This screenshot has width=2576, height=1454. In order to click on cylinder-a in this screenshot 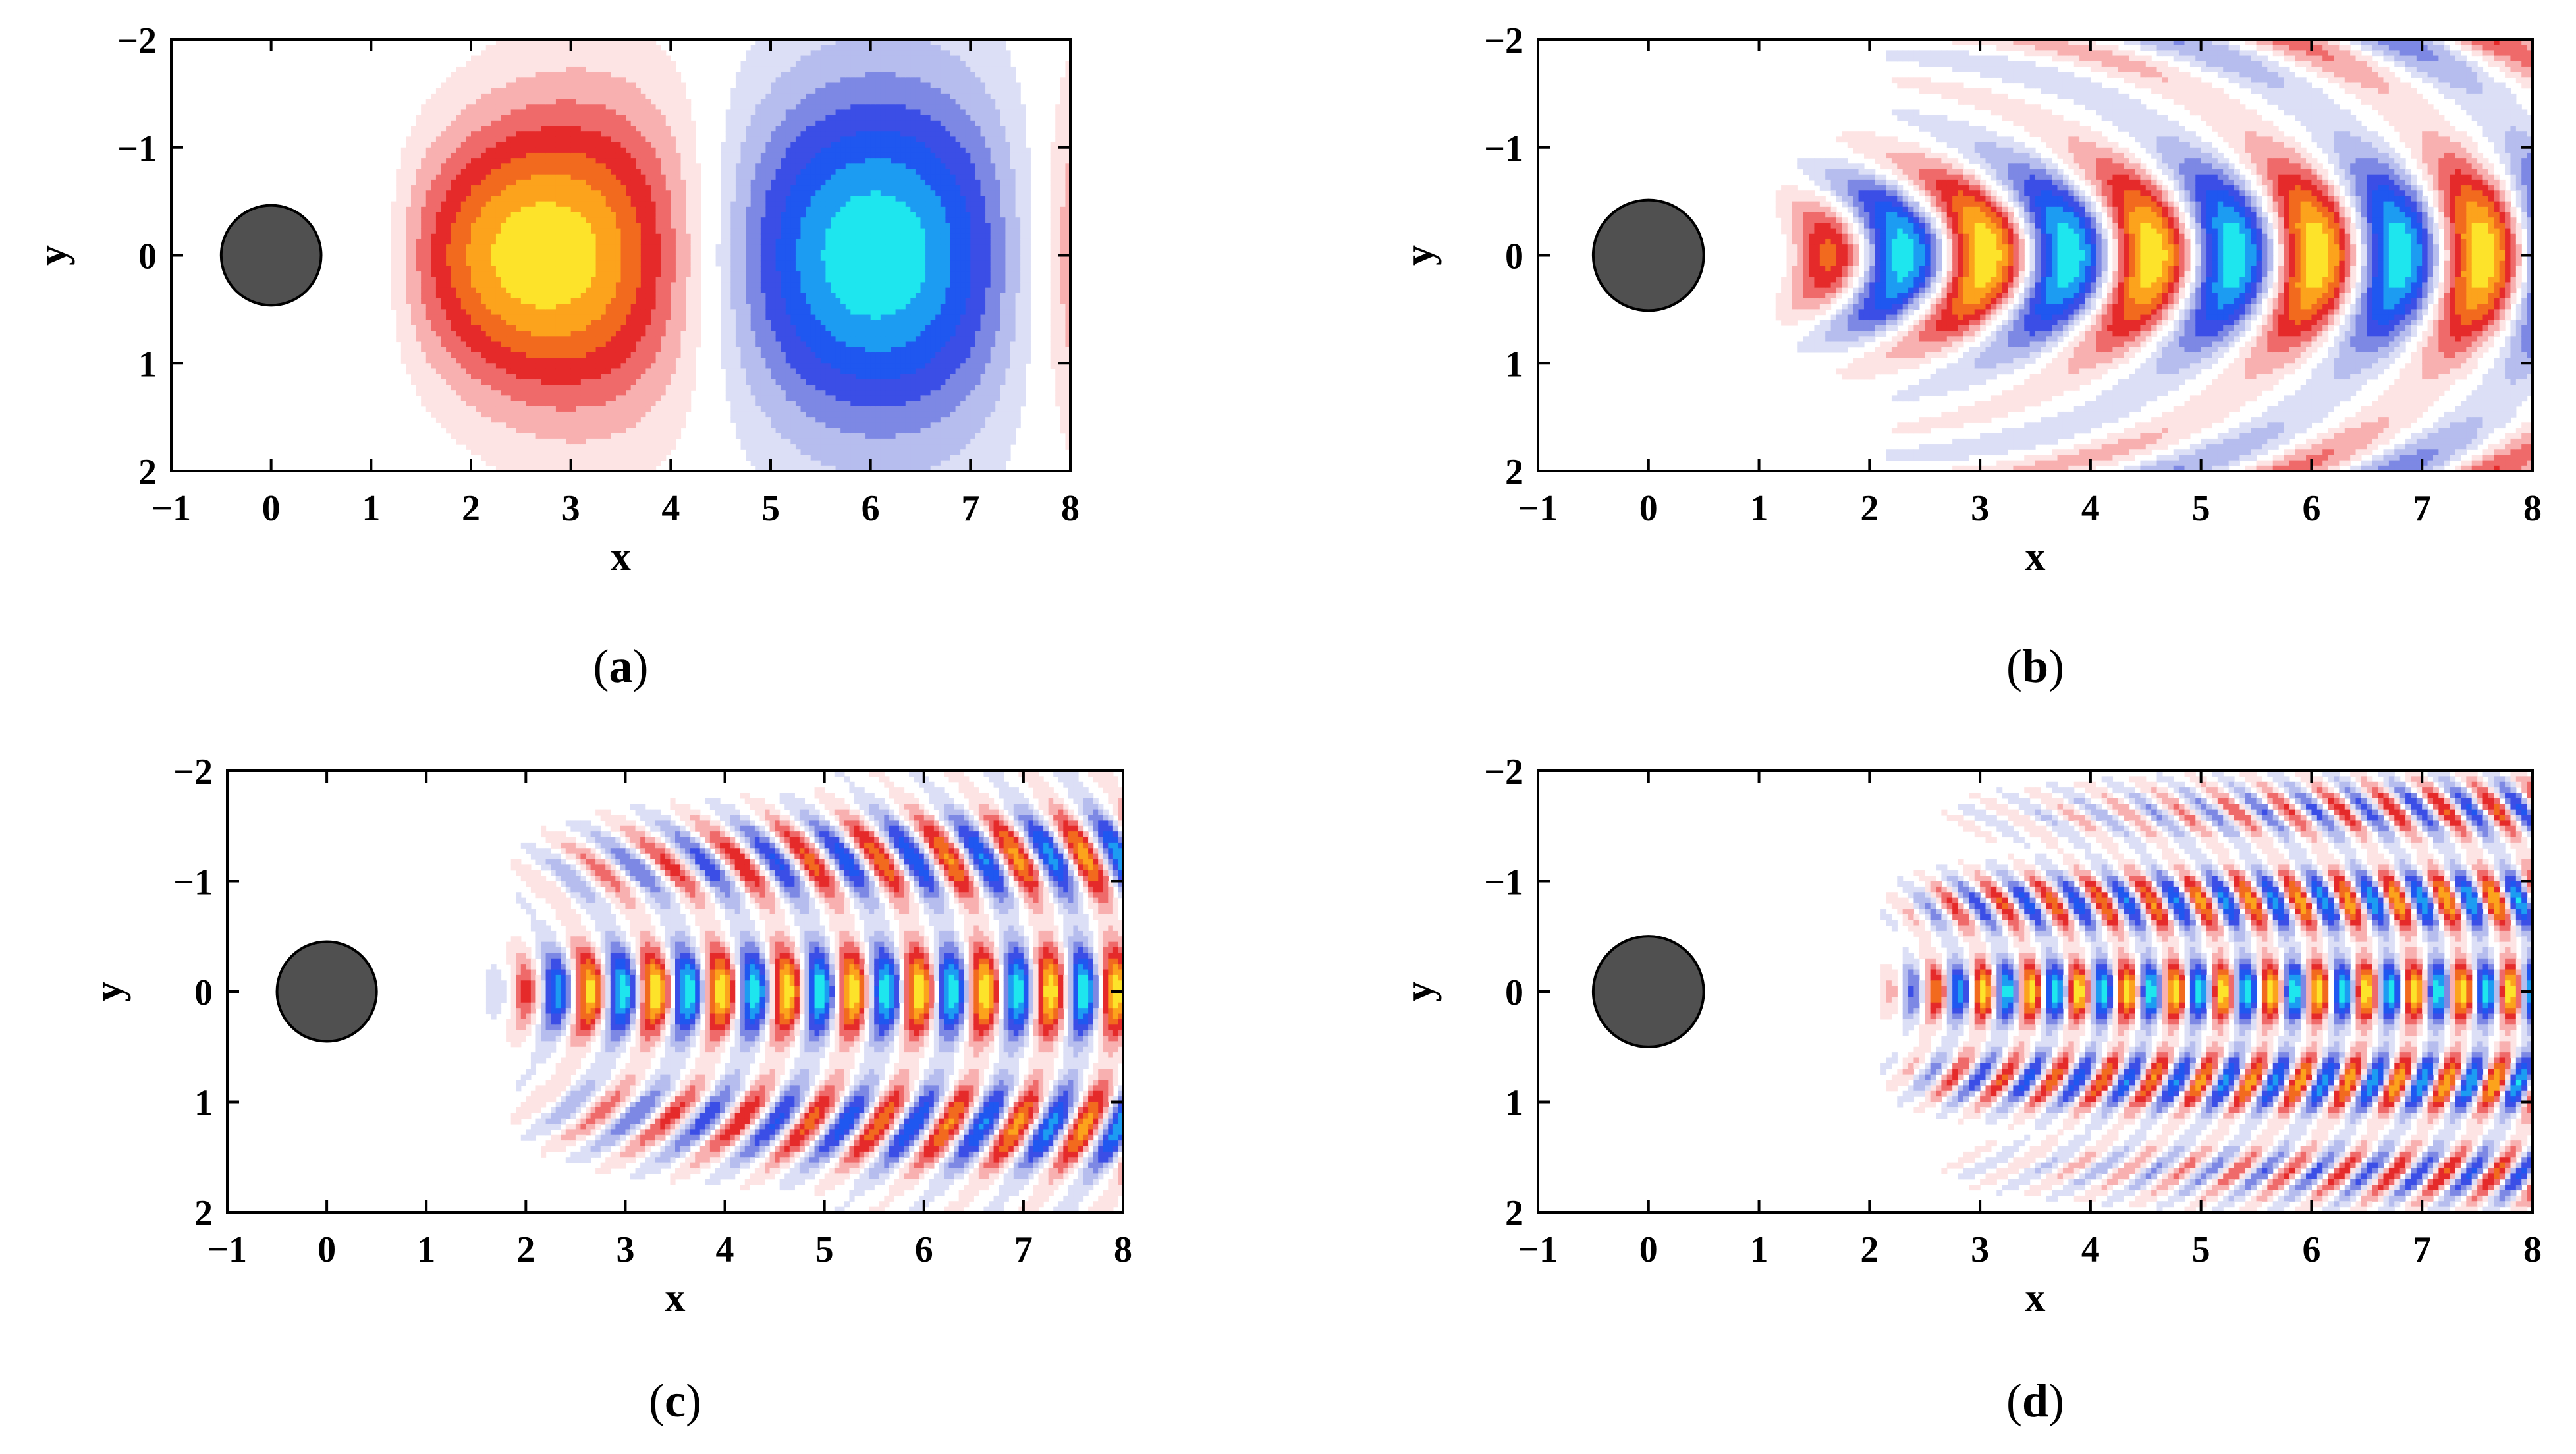, I will do `click(271, 255)`.